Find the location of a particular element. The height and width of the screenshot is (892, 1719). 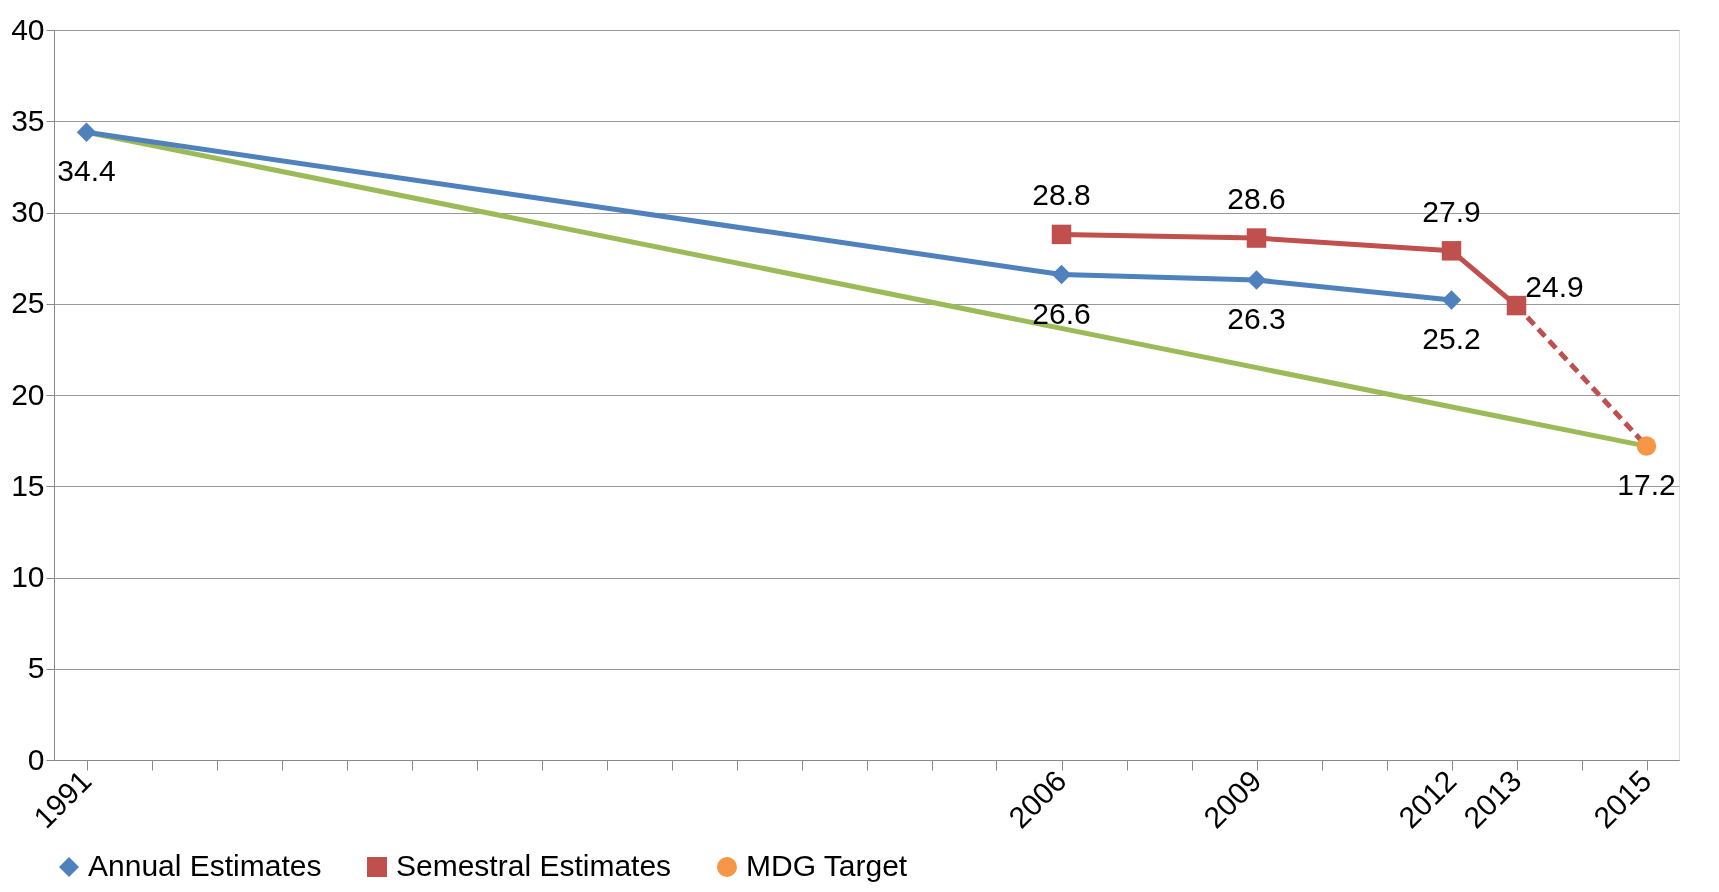

y-tick-label: 0 is located at coordinates (36, 759).